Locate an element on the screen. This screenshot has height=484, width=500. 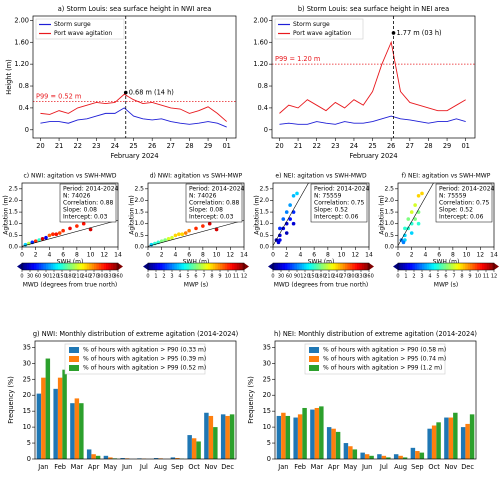
y-tick-label: 0 is located at coordinates (266, 130).